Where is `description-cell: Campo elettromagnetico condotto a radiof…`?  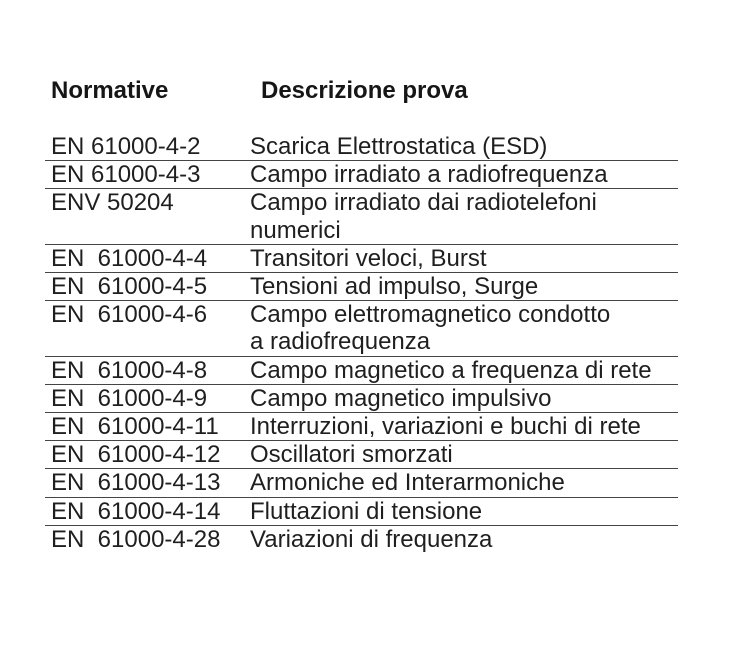
description-cell: Campo elettromagnetico condotto a radiof… is located at coordinates (430, 328).